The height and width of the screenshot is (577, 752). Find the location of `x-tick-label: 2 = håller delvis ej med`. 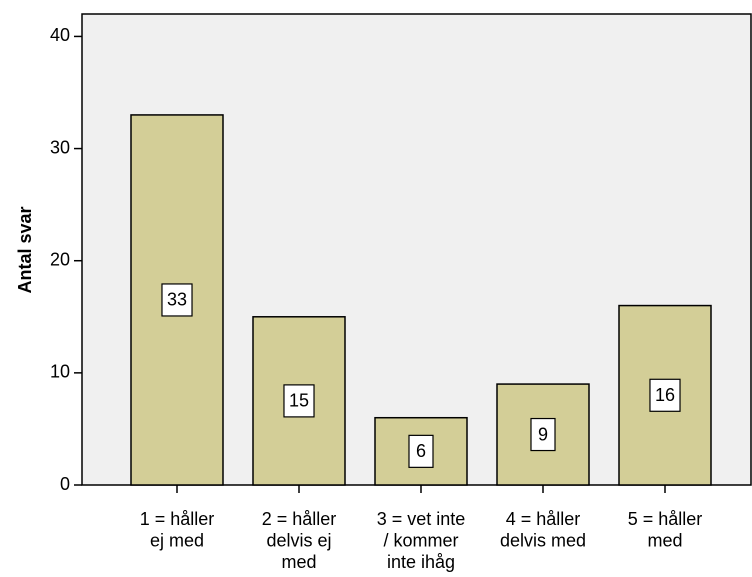

x-tick-label: 2 = håller delvis ej med is located at coordinates (299, 540).